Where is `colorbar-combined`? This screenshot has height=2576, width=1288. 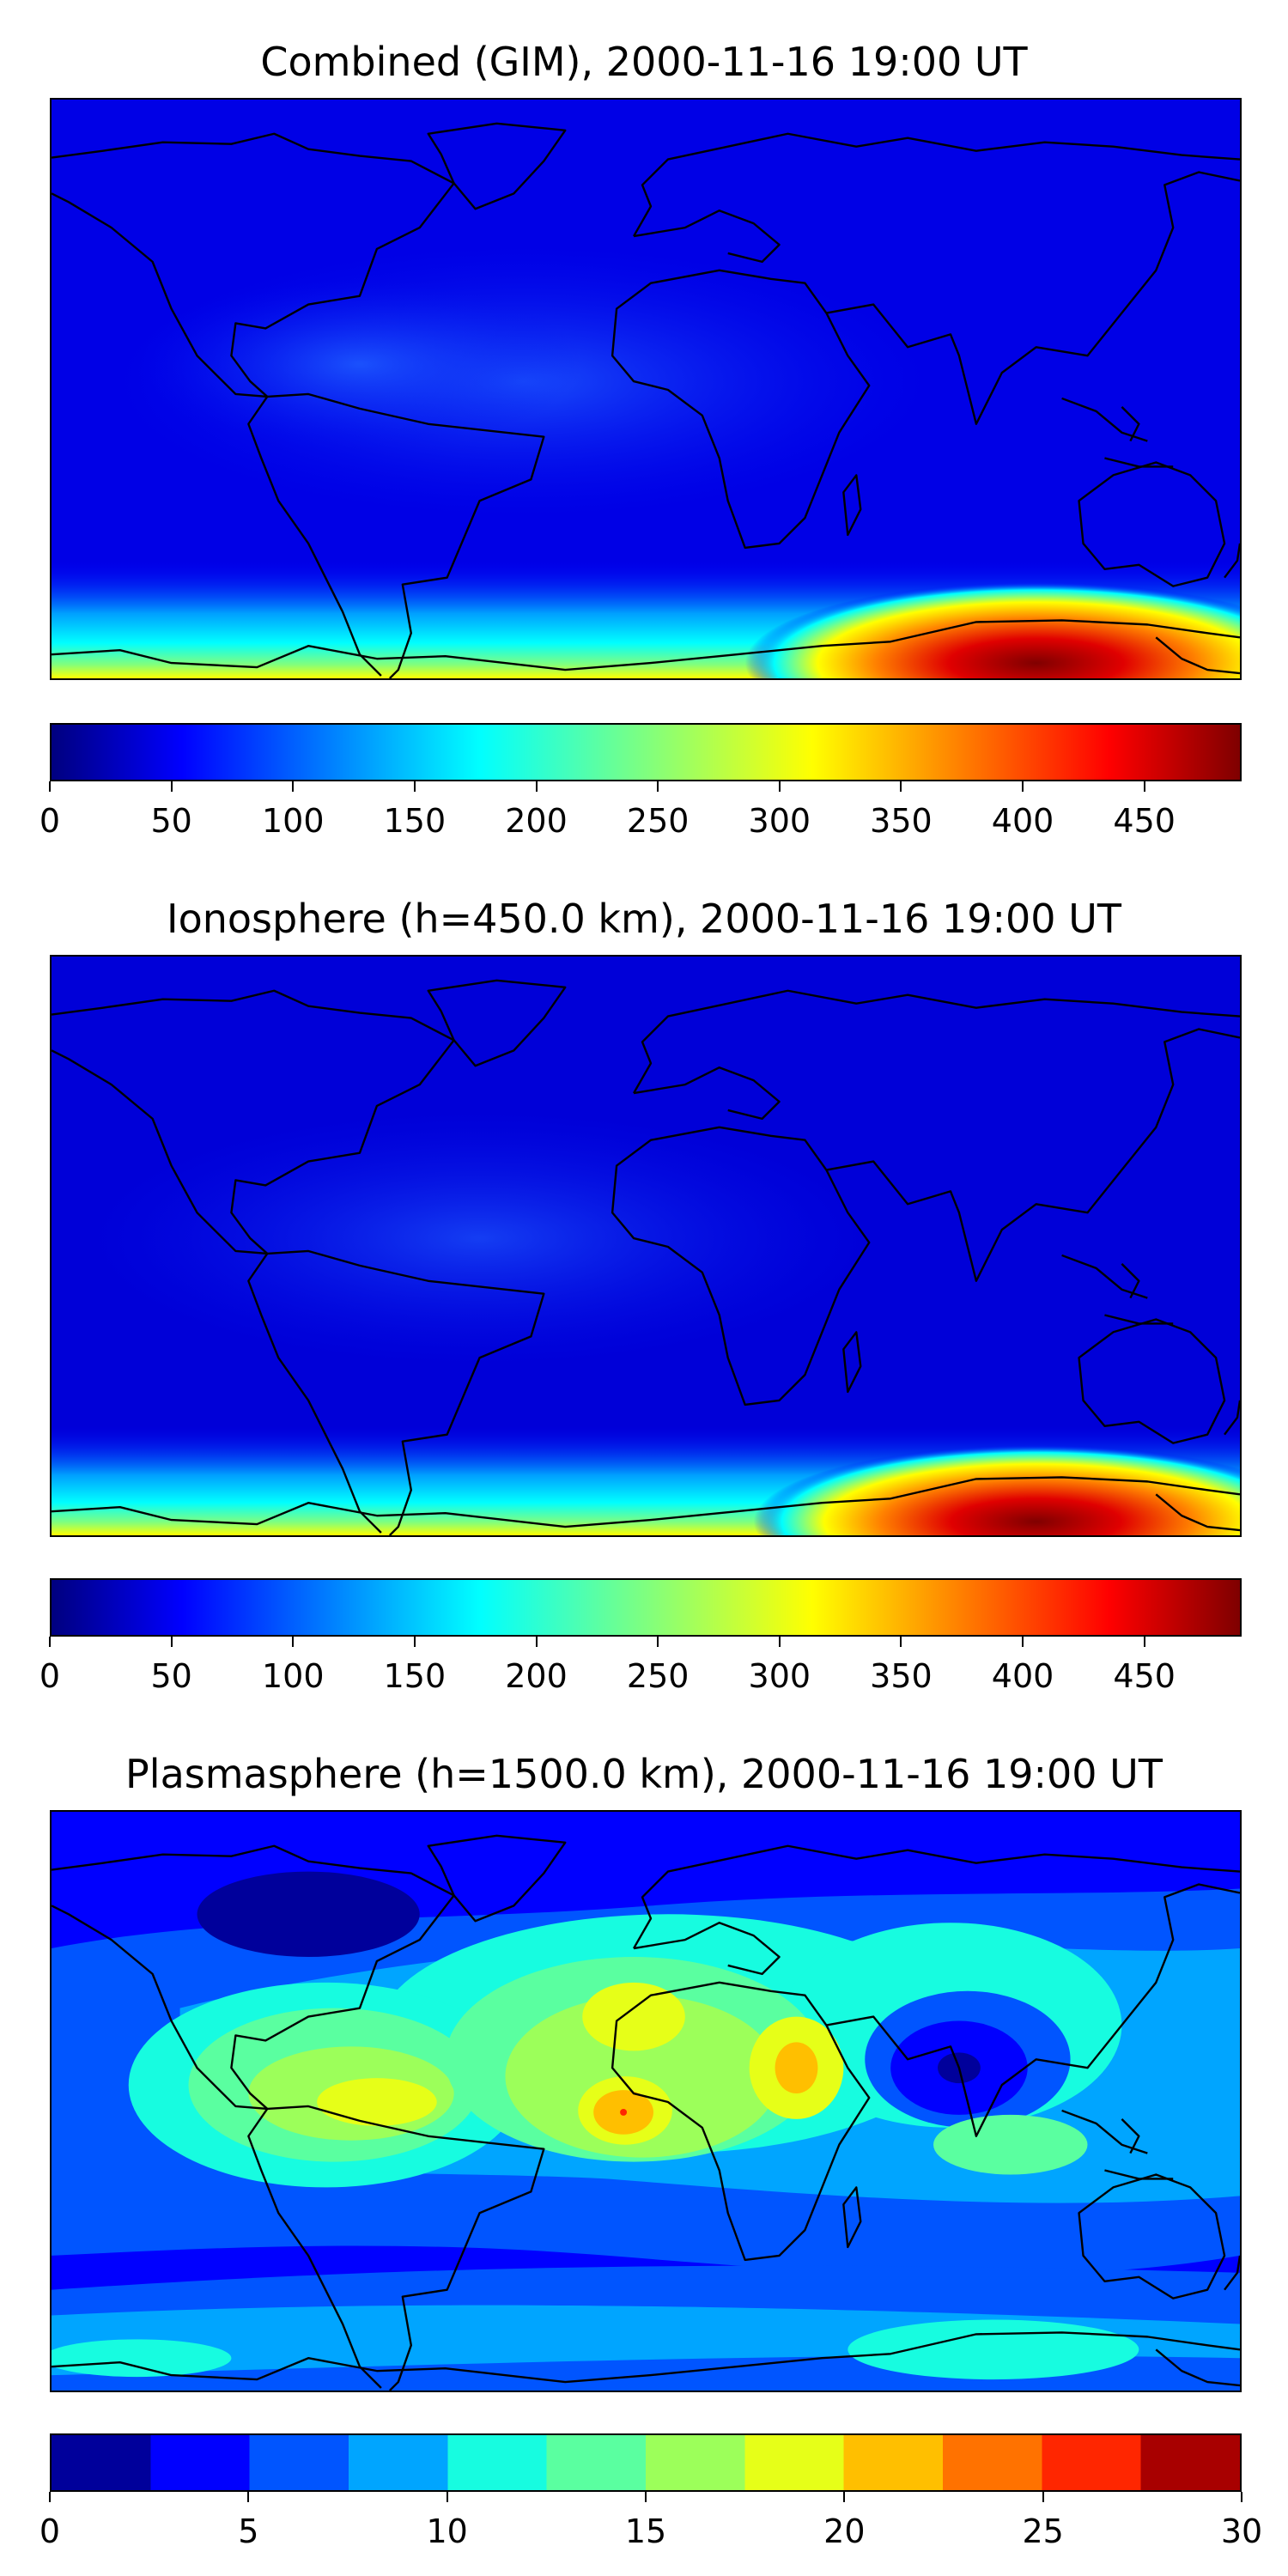
colorbar-combined is located at coordinates (646, 752).